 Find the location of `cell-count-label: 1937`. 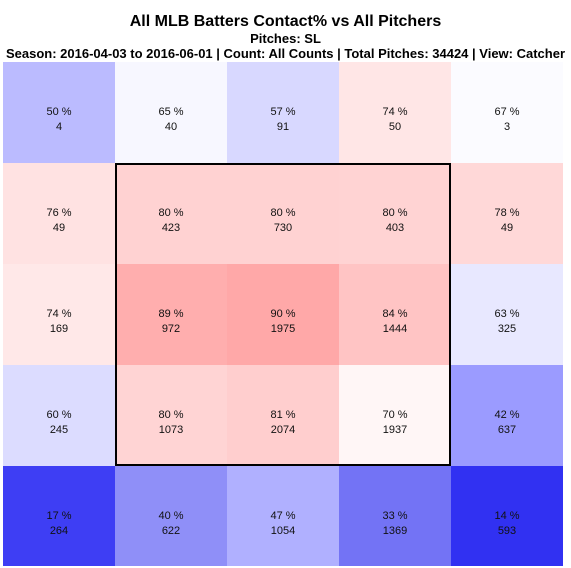

cell-count-label: 1937 is located at coordinates (395, 430).